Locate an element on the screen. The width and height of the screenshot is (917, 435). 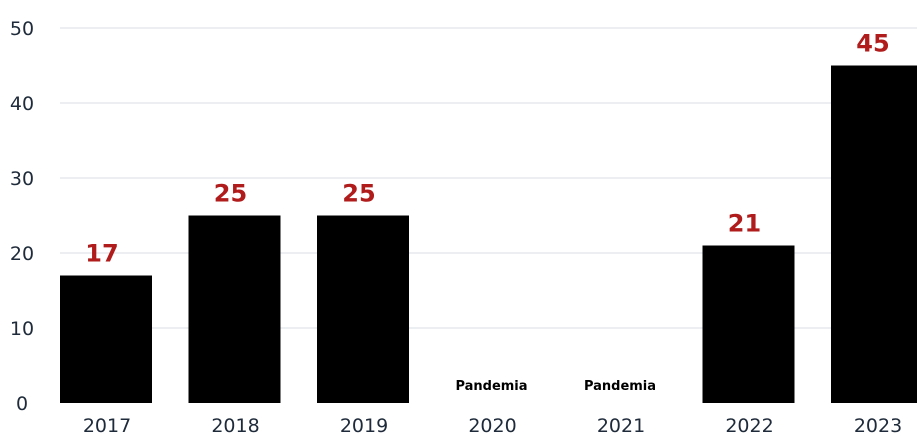
data-label: 21 is located at coordinates (744, 224).